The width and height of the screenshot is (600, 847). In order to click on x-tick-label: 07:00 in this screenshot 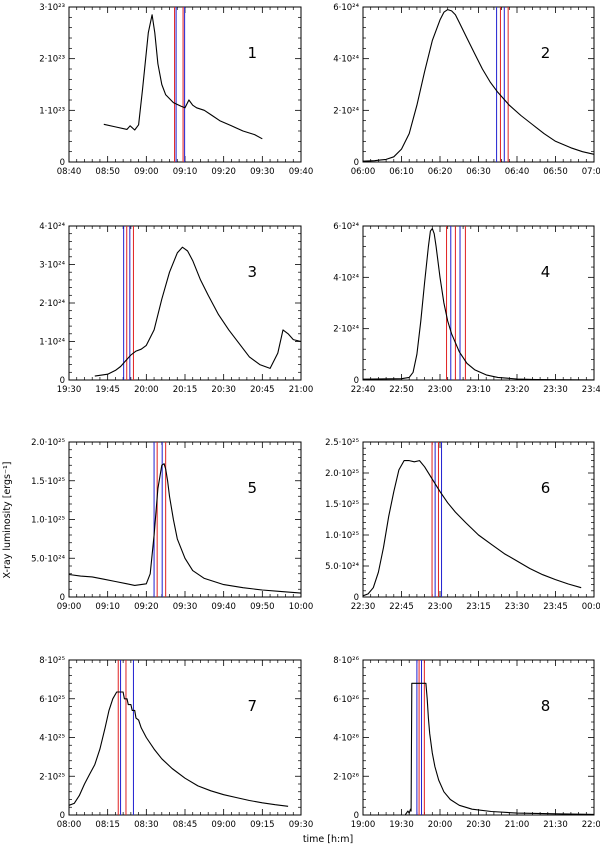, I will do `click(591, 172)`.